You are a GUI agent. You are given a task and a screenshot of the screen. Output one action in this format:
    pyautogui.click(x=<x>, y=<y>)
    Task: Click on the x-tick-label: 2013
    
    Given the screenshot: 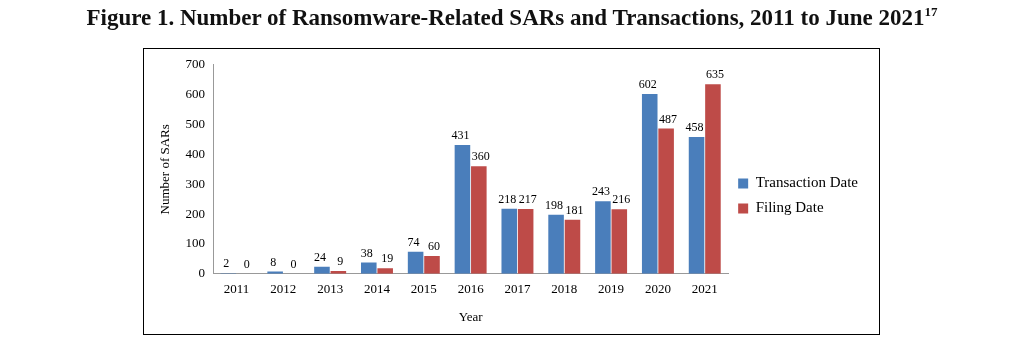 What is the action you would take?
    pyautogui.click(x=330, y=289)
    